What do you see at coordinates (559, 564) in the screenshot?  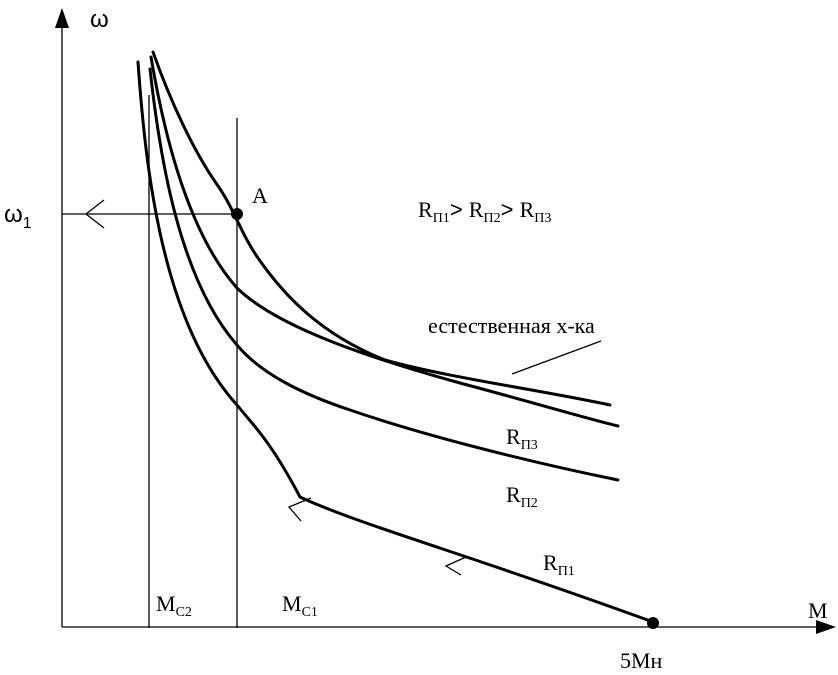 I see `rp1-curve-label: RП1` at bounding box center [559, 564].